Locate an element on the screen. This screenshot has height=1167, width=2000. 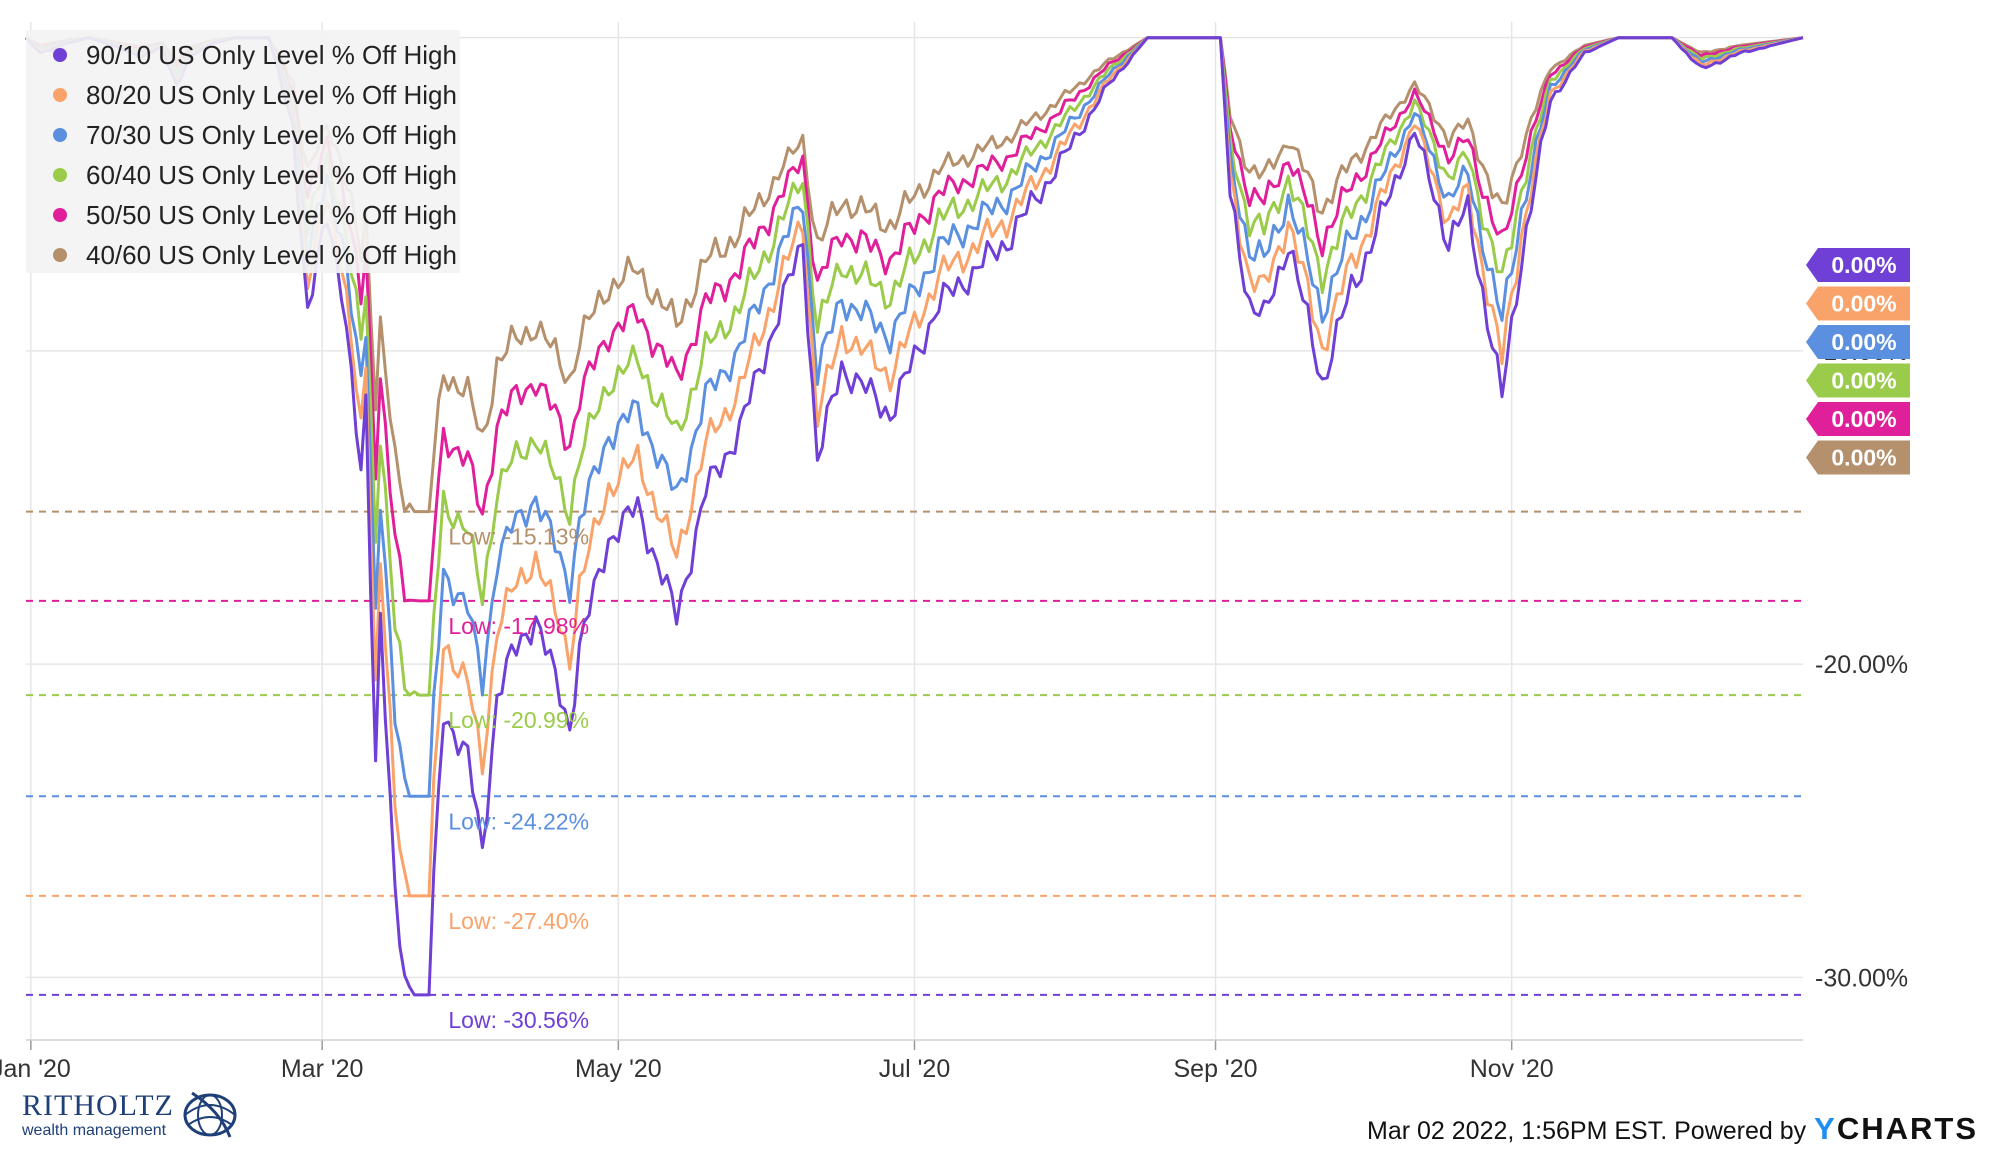
y-tick-label: -20.00% is located at coordinates (1861, 665).